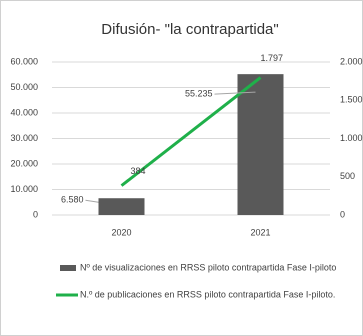 Image resolution: width=363 pixels, height=336 pixels. Describe the element at coordinates (199, 94) in the screenshot. I see `data-label: 55.235` at that location.